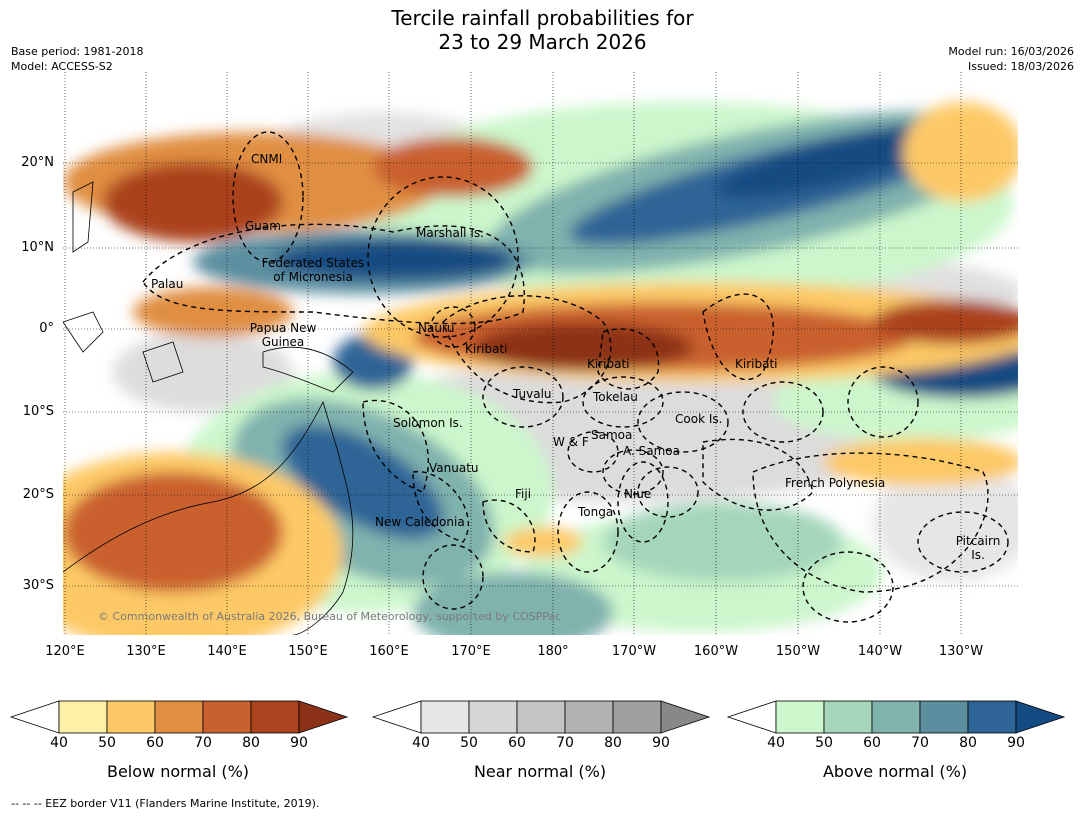 The height and width of the screenshot is (816, 1085). What do you see at coordinates (661, 743) in the screenshot?
I see `colorbar-near-tick: 90` at bounding box center [661, 743].